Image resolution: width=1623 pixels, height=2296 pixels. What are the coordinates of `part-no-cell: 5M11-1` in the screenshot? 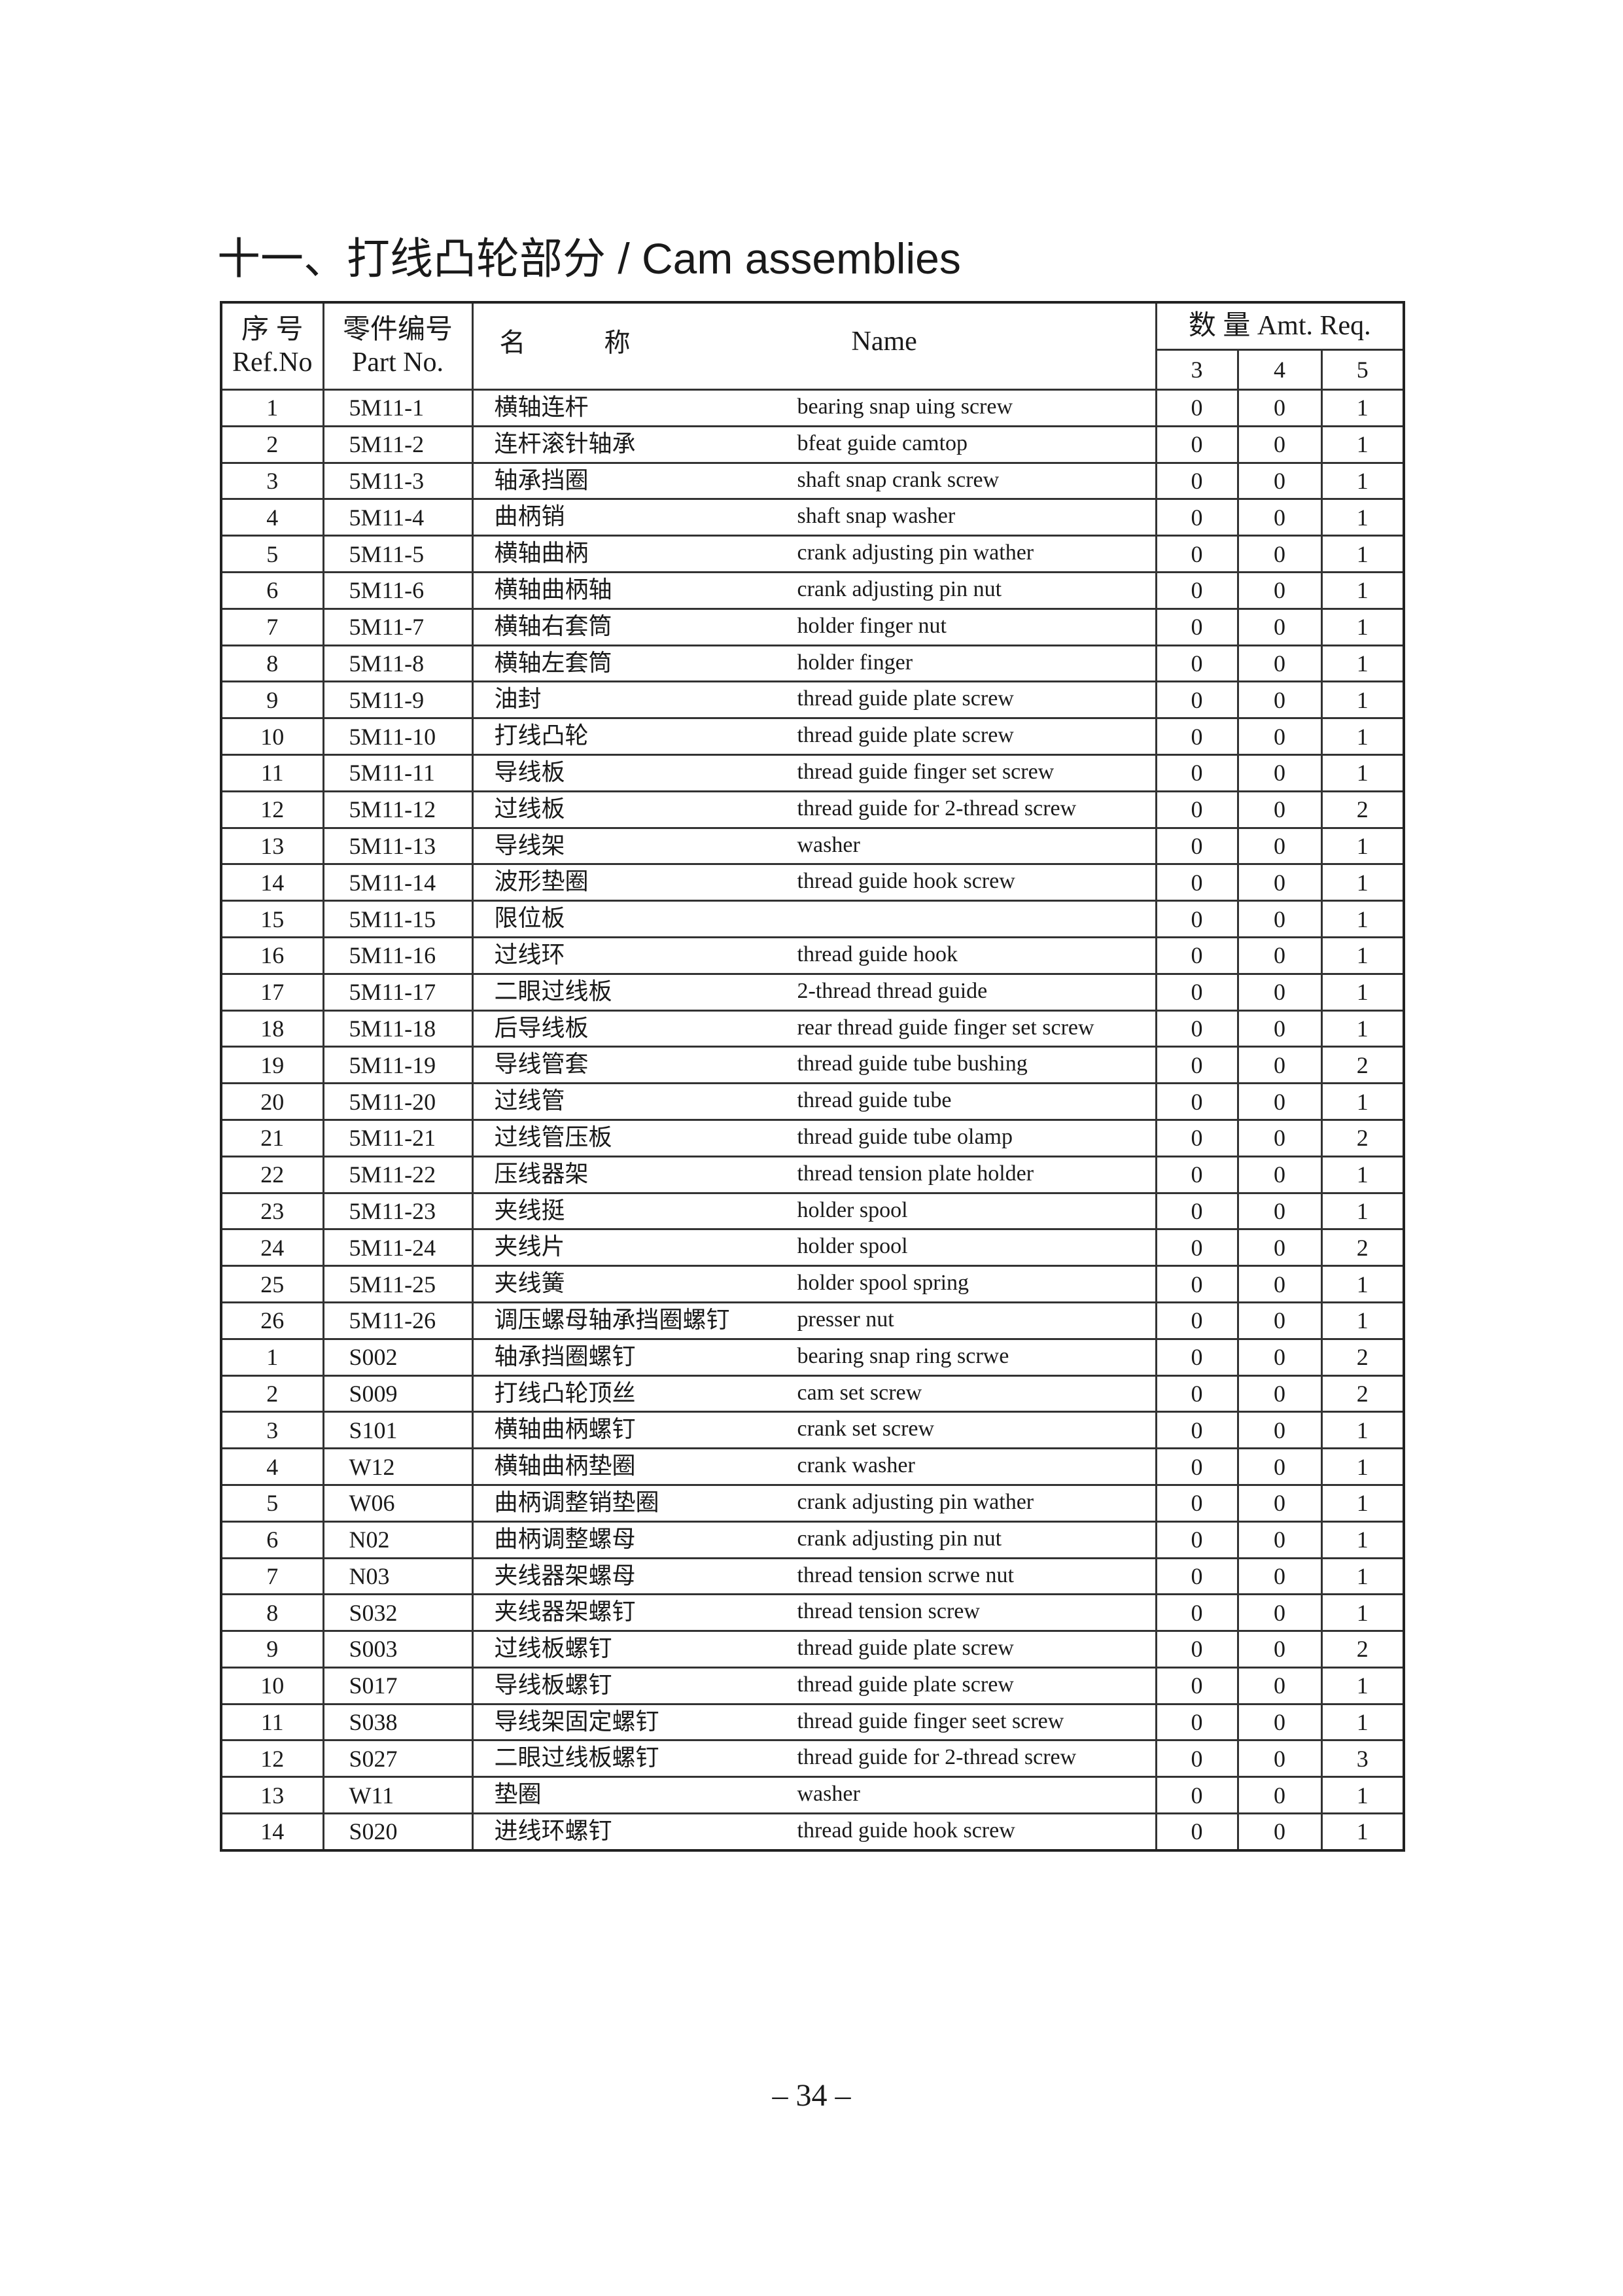 It's located at (398, 408).